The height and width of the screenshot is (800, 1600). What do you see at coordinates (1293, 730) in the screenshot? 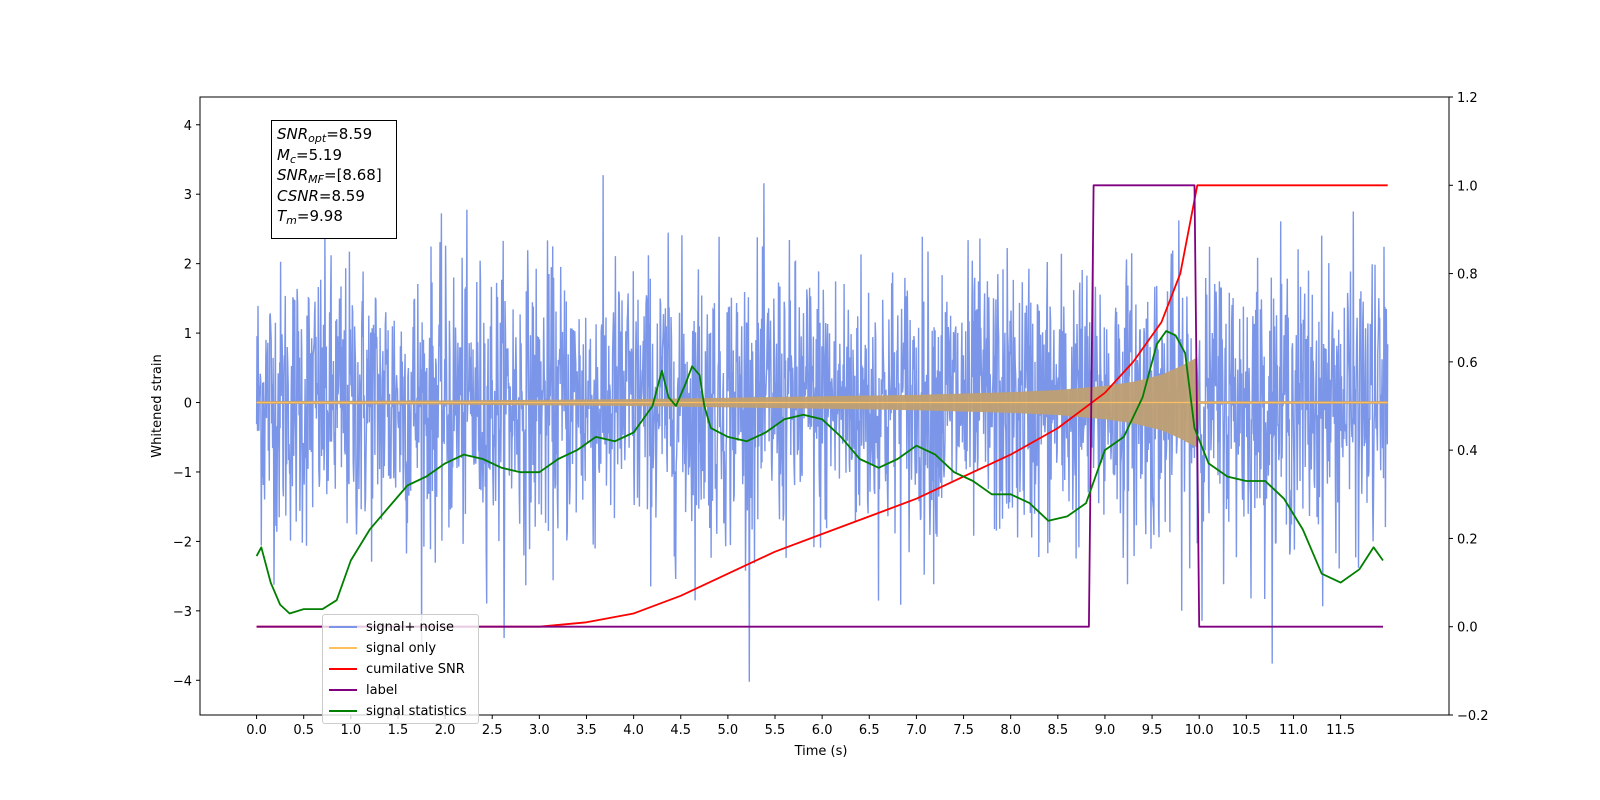
I see `x-tick-label: 11.0` at bounding box center [1293, 730].